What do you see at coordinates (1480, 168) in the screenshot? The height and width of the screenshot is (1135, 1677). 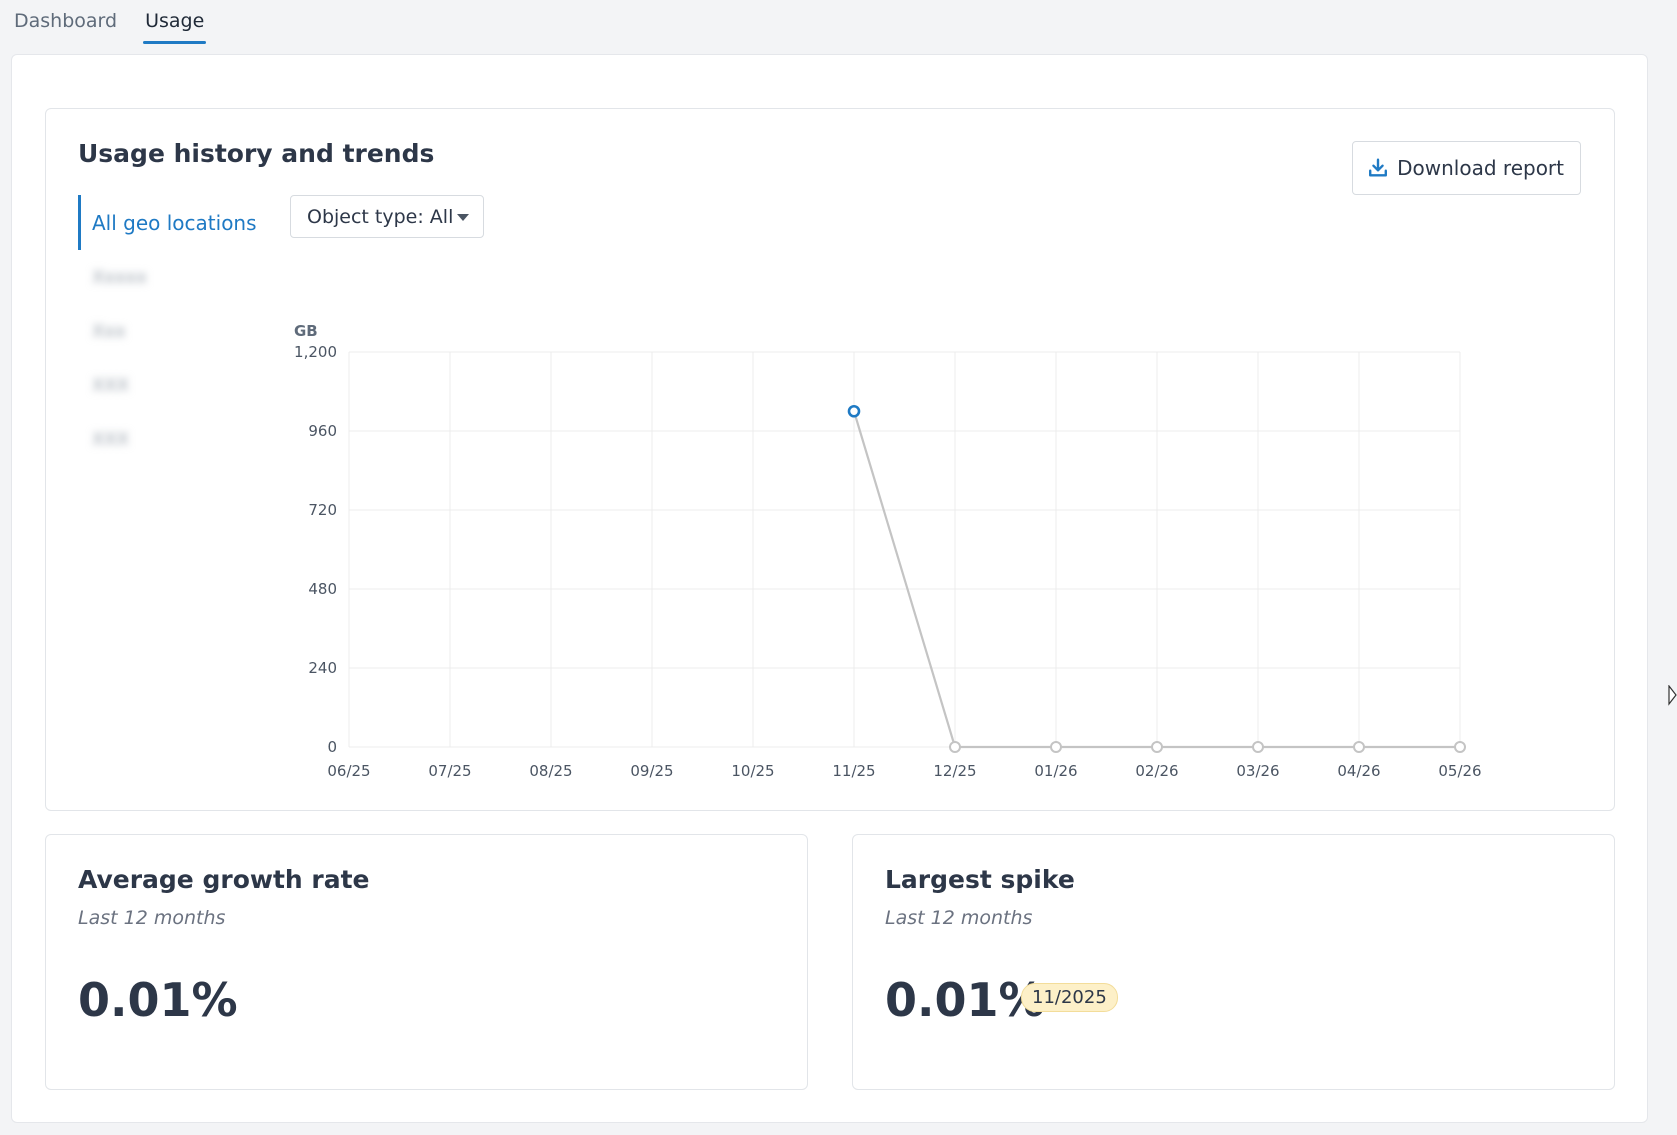 I see `download-report-label: Download report` at bounding box center [1480, 168].